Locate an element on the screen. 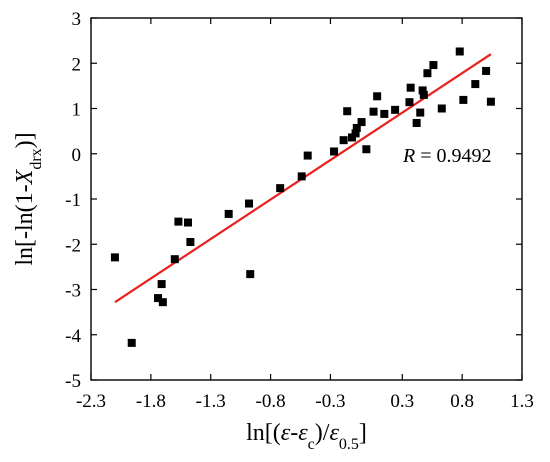 Image resolution: width=550 pixels, height=462 pixels. x-tick-label: -0.3 is located at coordinates (330, 401).